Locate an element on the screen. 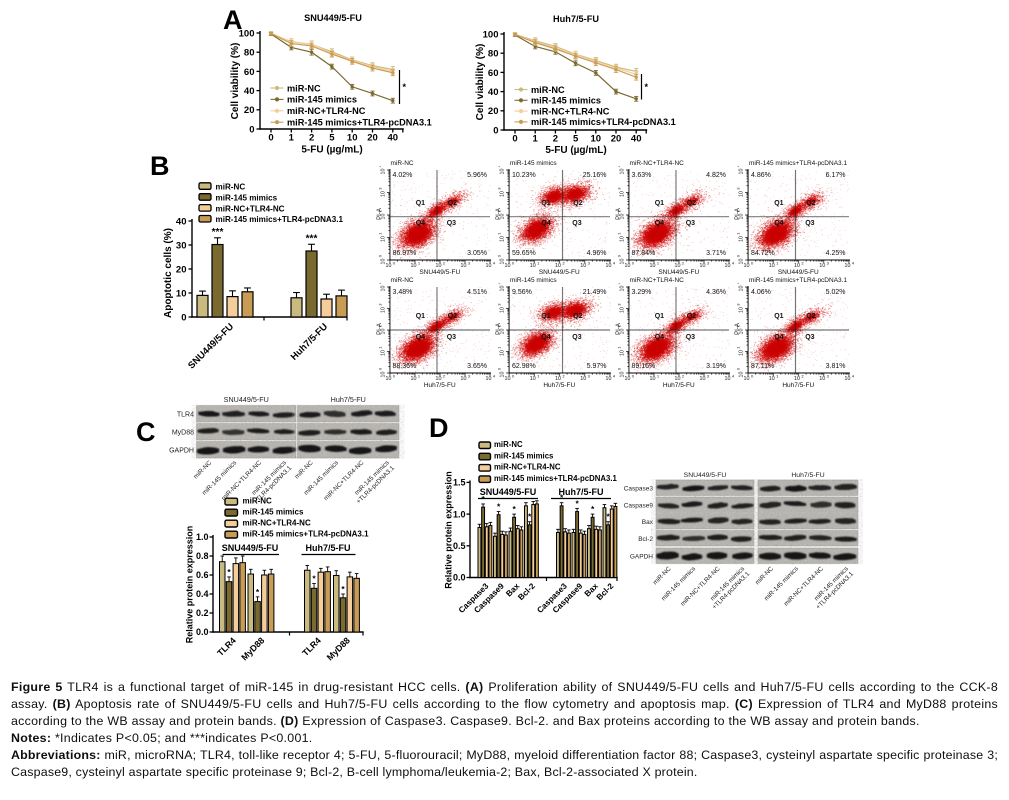  flow-q2-percent: 4.36% is located at coordinates (716, 292).